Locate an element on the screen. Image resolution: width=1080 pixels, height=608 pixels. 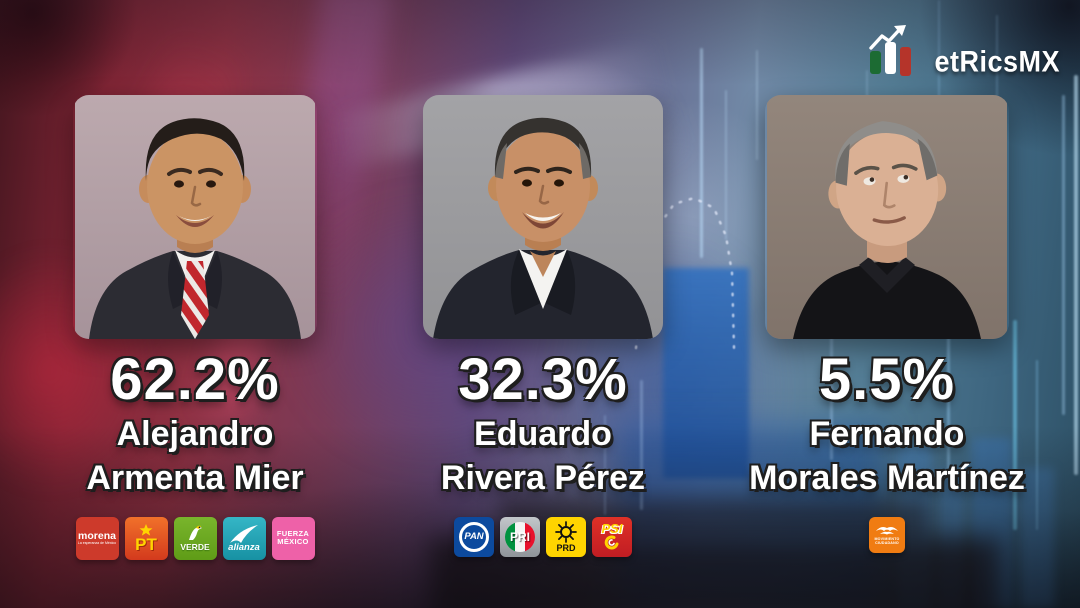
party-logo-movimiento-ciudadano: MOVIMIENTO CIUDADANO is located at coordinates (887, 534).